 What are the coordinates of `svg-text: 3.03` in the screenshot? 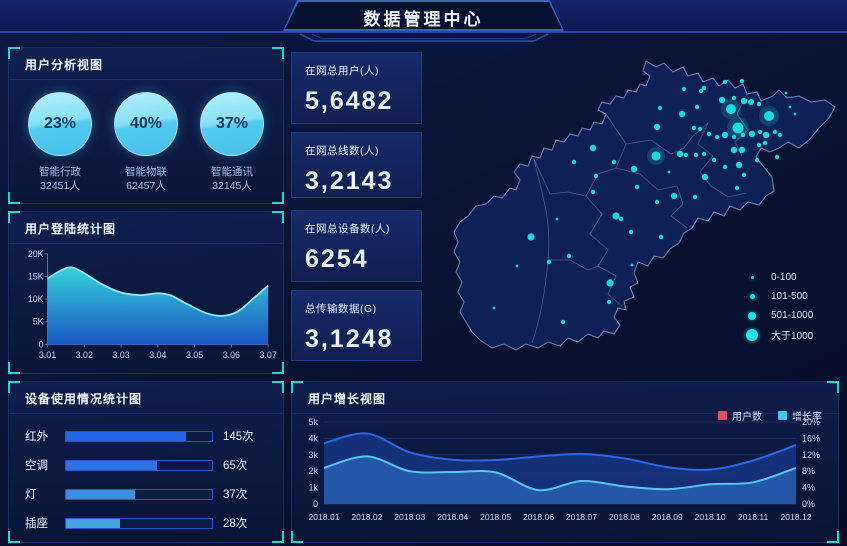 It's located at (120, 355).